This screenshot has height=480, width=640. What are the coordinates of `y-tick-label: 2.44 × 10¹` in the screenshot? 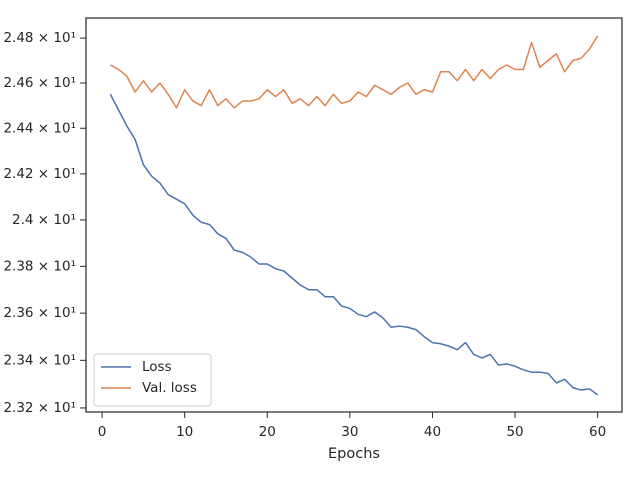 It's located at (39, 128).